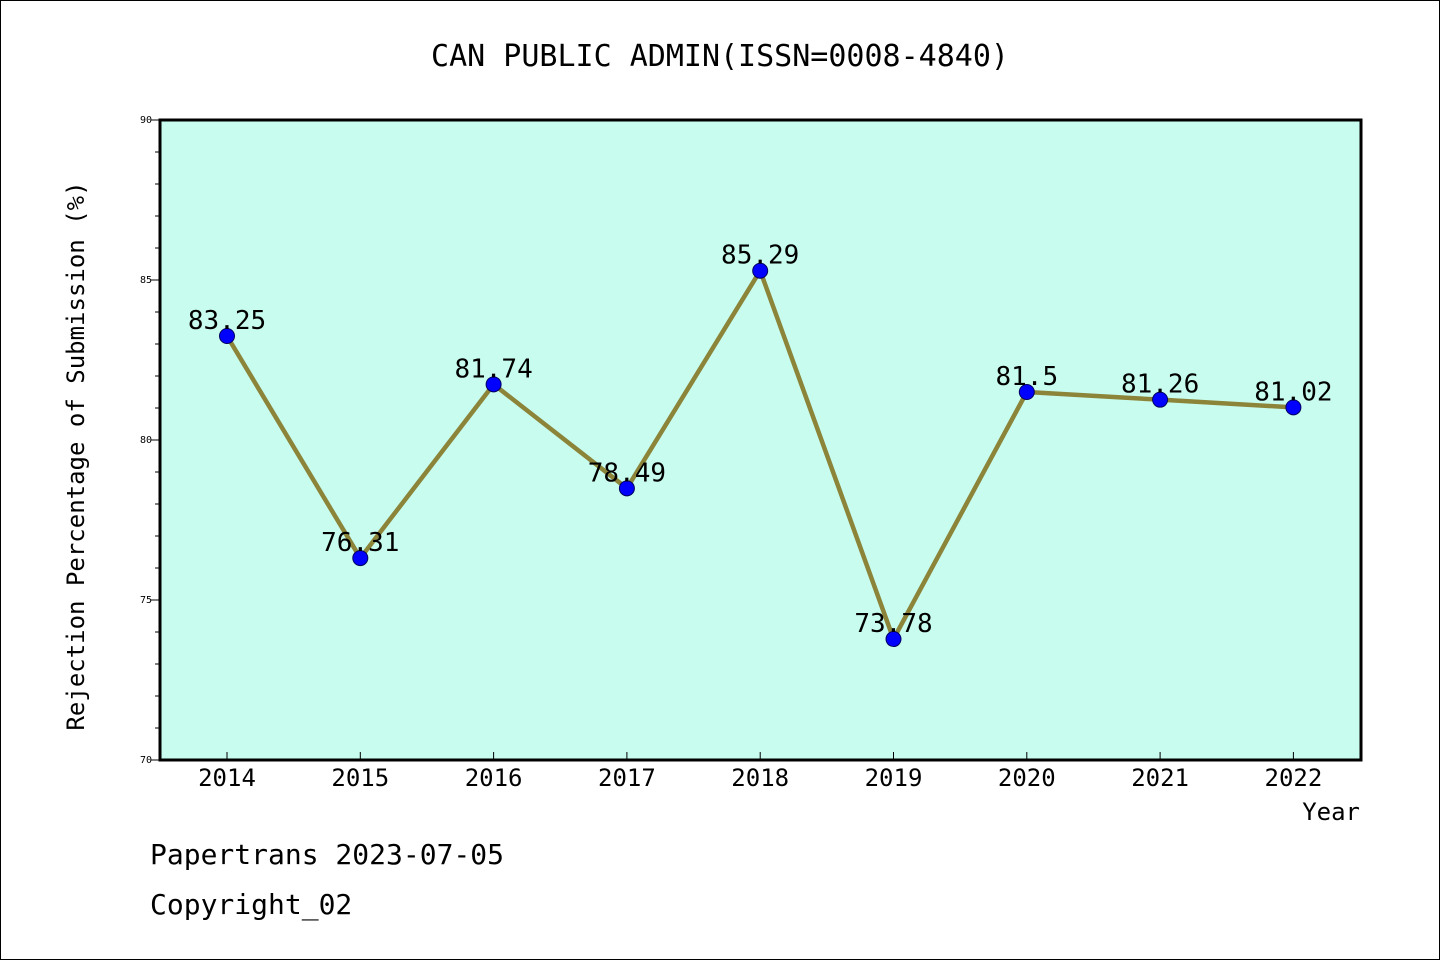 This screenshot has height=960, width=1440. What do you see at coordinates (493, 369) in the screenshot?
I see `data-label: 81.74` at bounding box center [493, 369].